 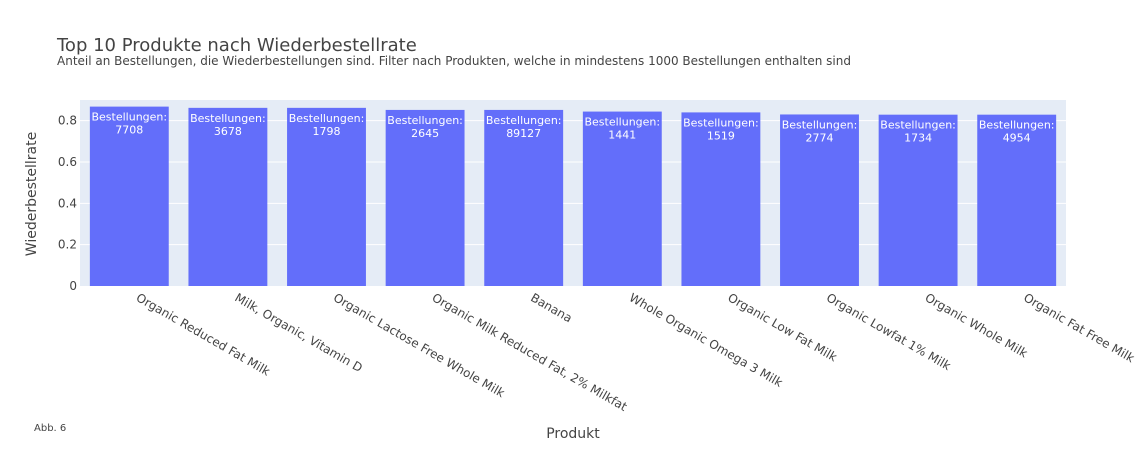 I want to click on bar-label-value: 4954, so click(x=1017, y=138).